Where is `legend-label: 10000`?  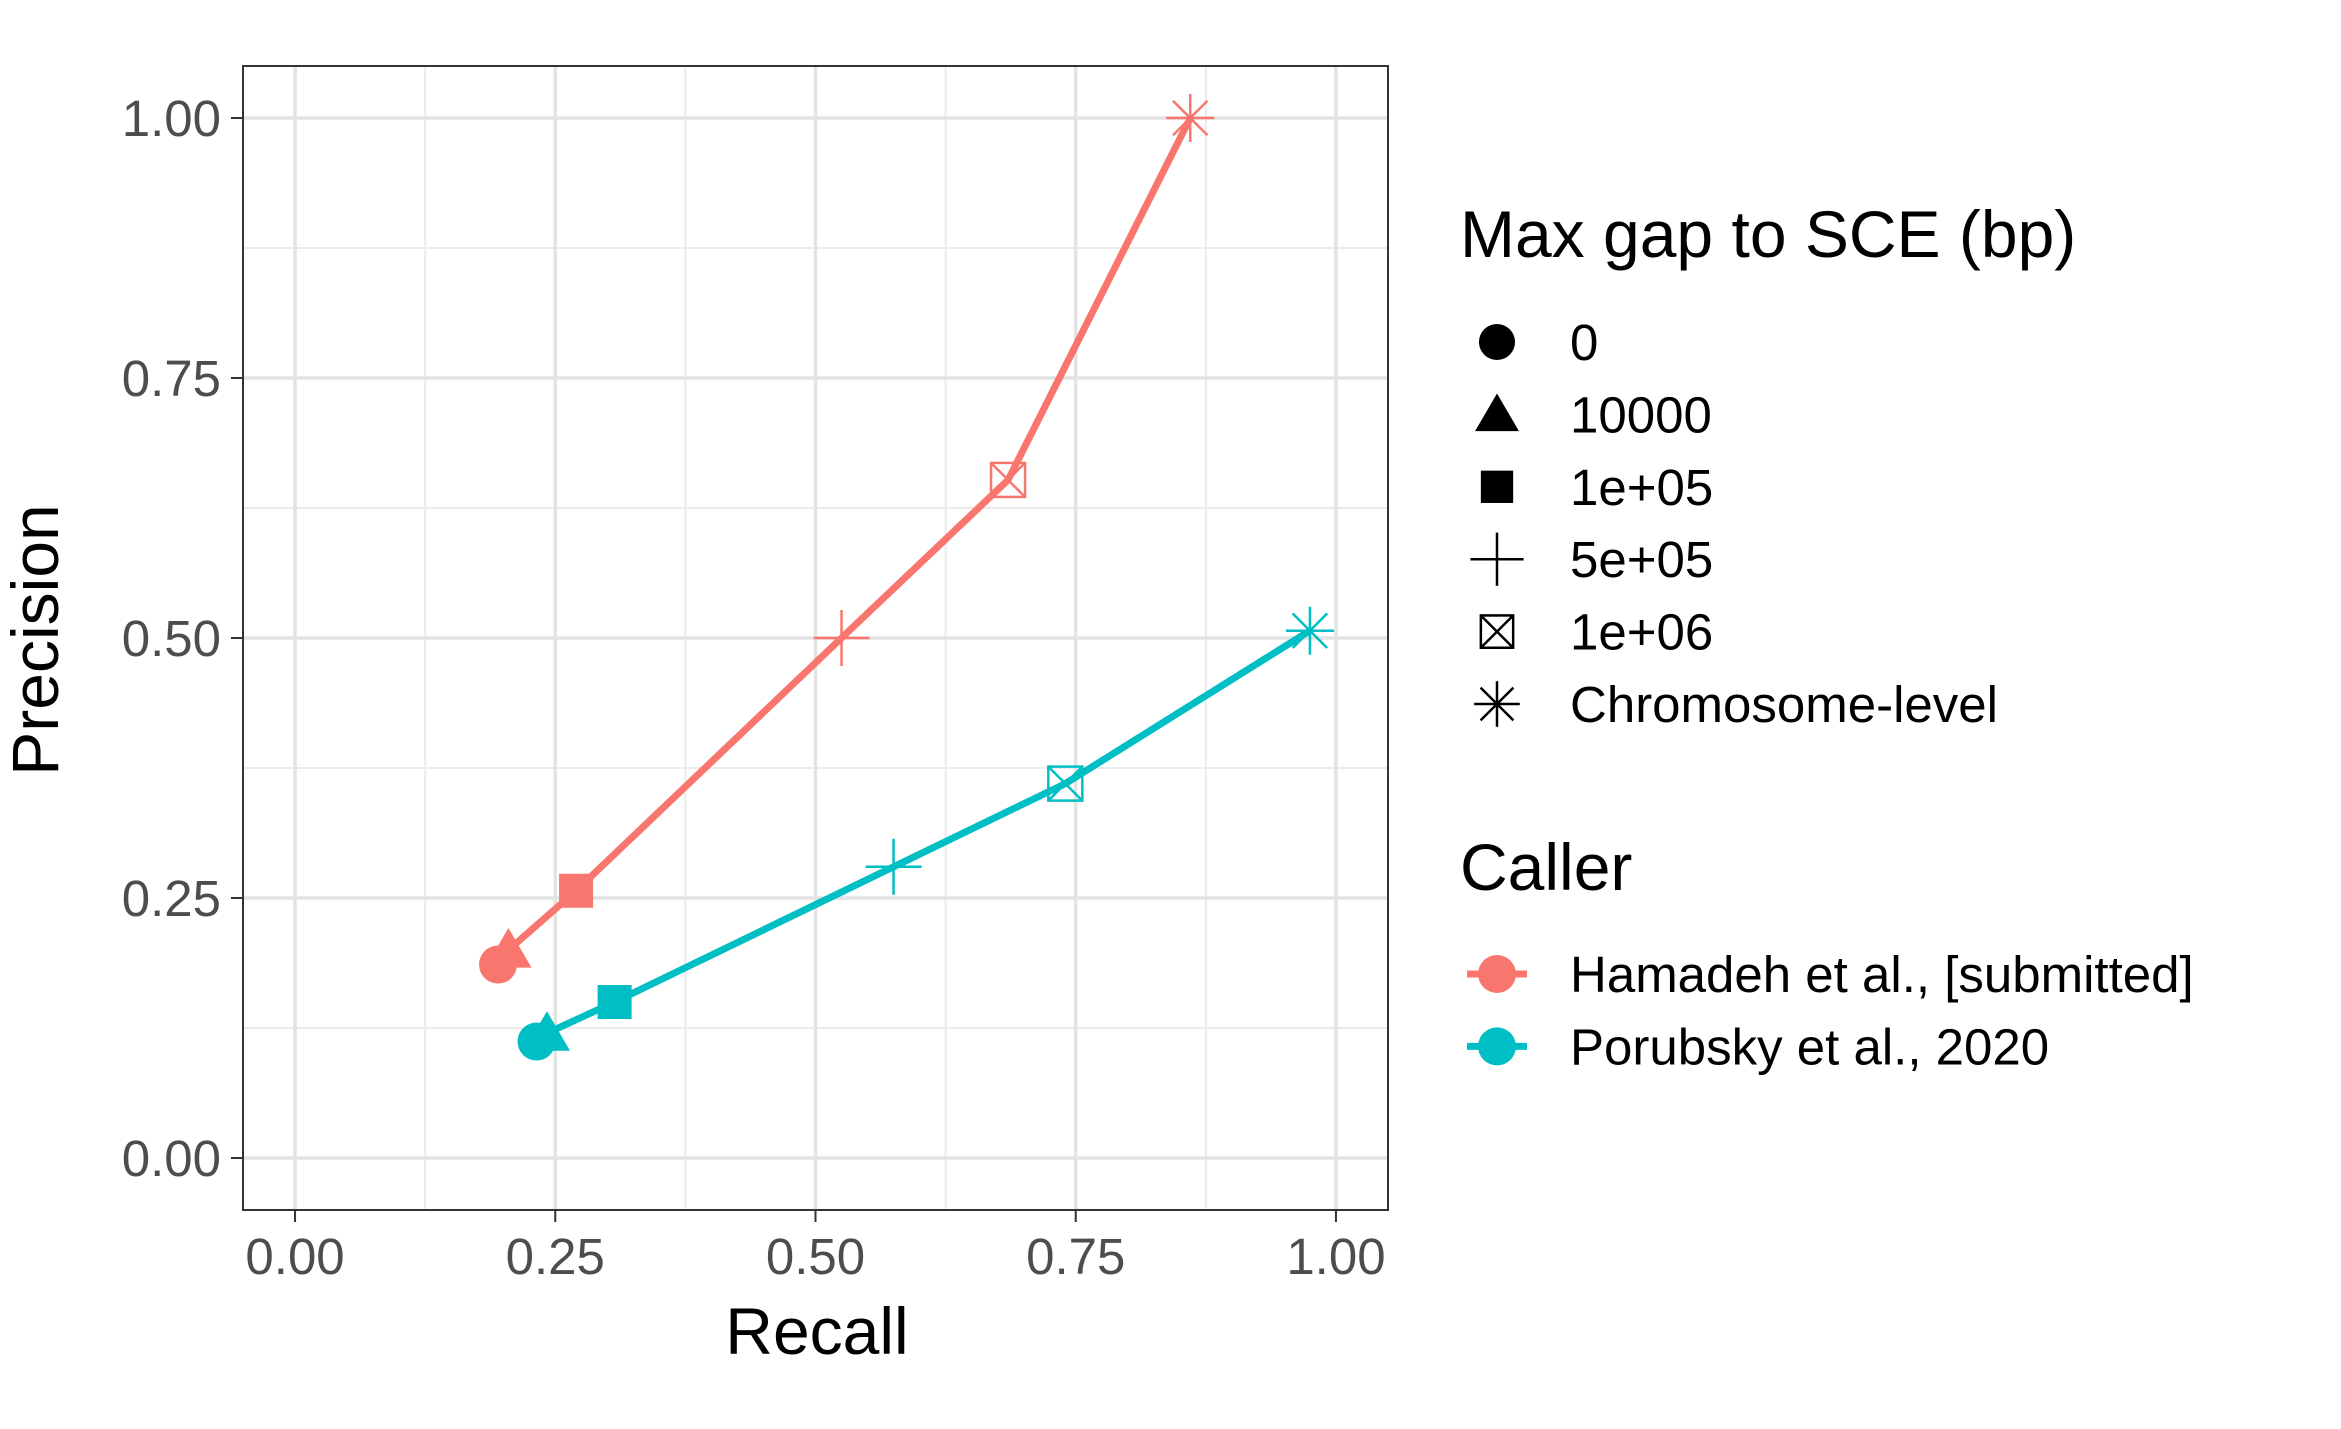
legend-label: 10000 is located at coordinates (1641, 414).